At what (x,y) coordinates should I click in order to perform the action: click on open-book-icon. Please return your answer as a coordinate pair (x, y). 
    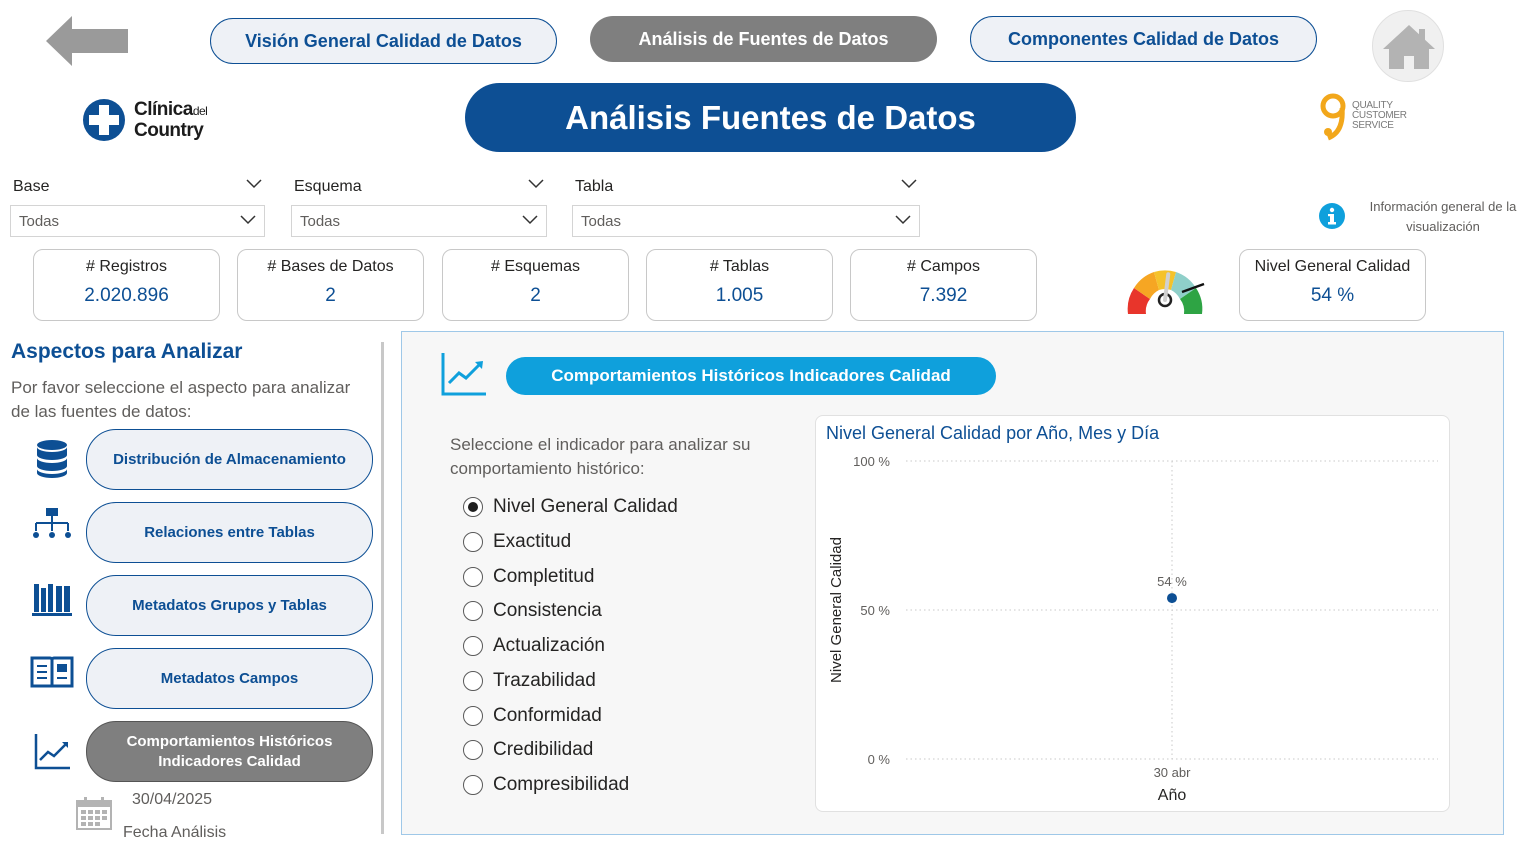
    Looking at the image, I should click on (52, 672).